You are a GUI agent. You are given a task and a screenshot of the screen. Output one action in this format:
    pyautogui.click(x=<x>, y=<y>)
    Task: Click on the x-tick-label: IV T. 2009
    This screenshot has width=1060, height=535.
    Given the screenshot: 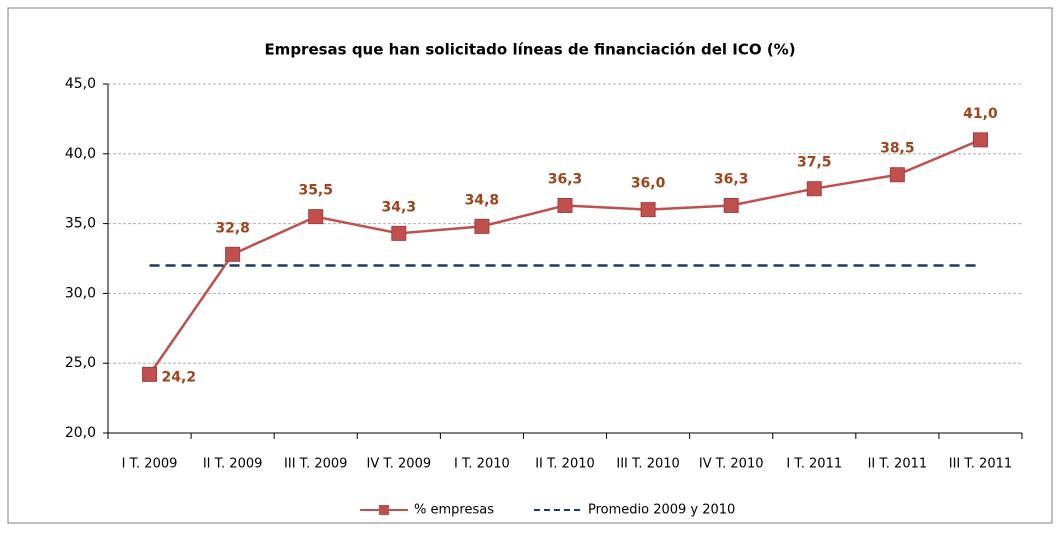 What is the action you would take?
    pyautogui.click(x=399, y=464)
    